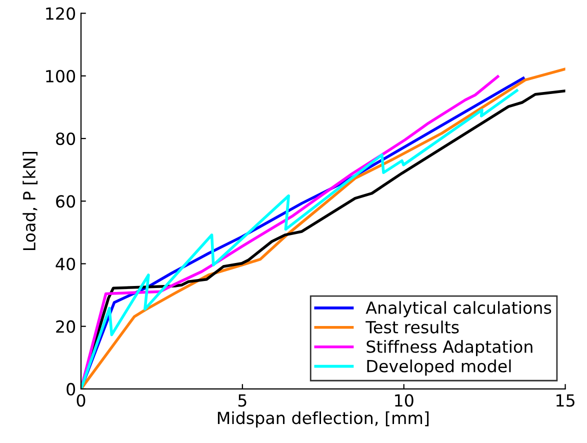 This screenshot has width=587, height=443. What do you see at coordinates (61, 76) in the screenshot?
I see `y-tick-label: 100` at bounding box center [61, 76].